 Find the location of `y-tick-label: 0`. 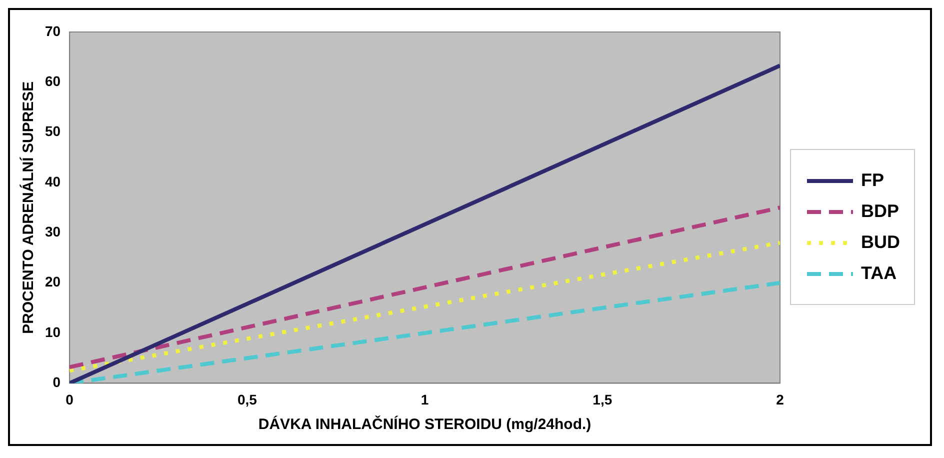

y-tick-label: 0 is located at coordinates (56, 382).